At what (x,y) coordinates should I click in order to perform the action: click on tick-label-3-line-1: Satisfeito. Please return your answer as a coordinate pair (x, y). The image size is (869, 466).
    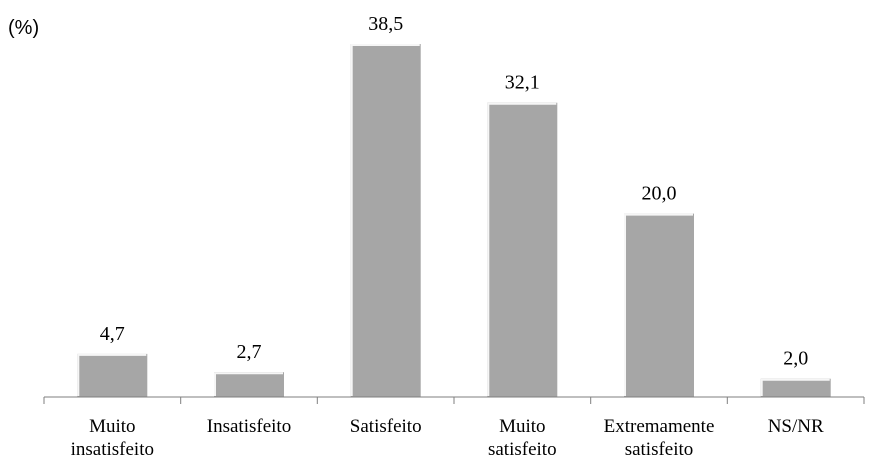
    Looking at the image, I should click on (386, 426).